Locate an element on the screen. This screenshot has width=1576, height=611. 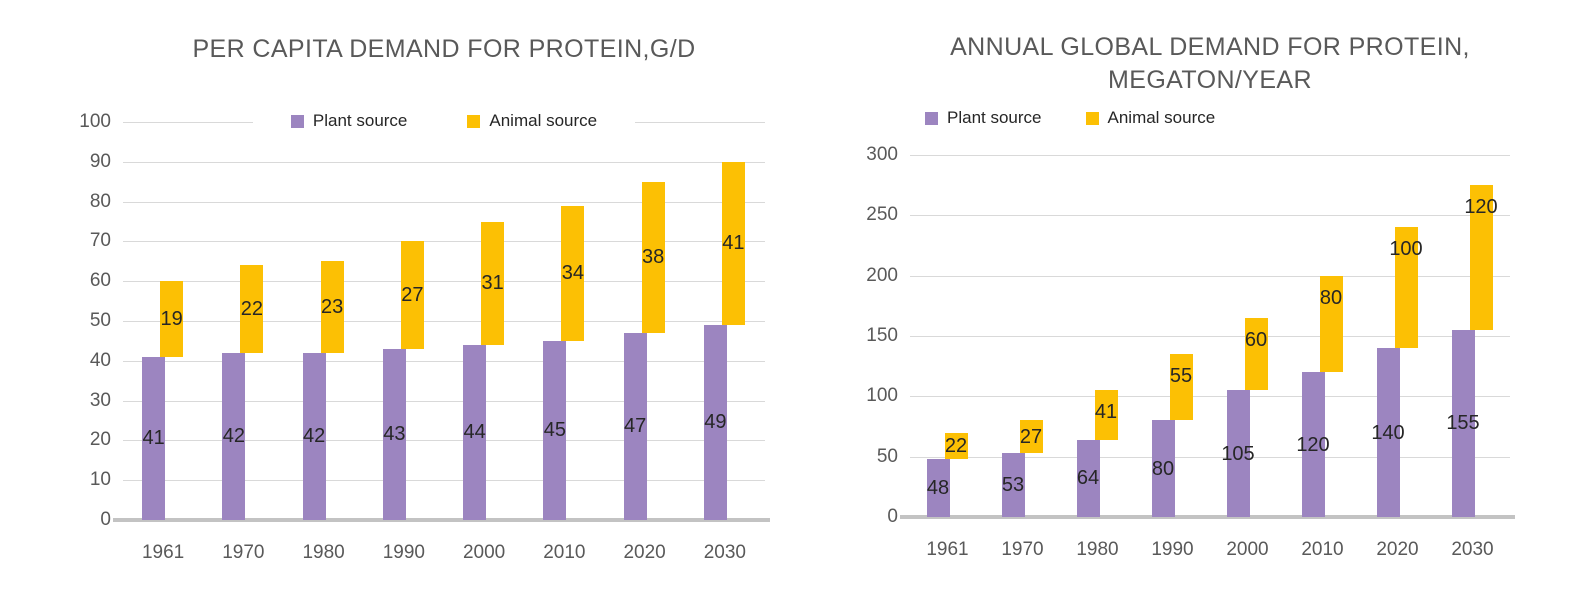
animal-bar-value-label: 80 is located at coordinates (1331, 297).